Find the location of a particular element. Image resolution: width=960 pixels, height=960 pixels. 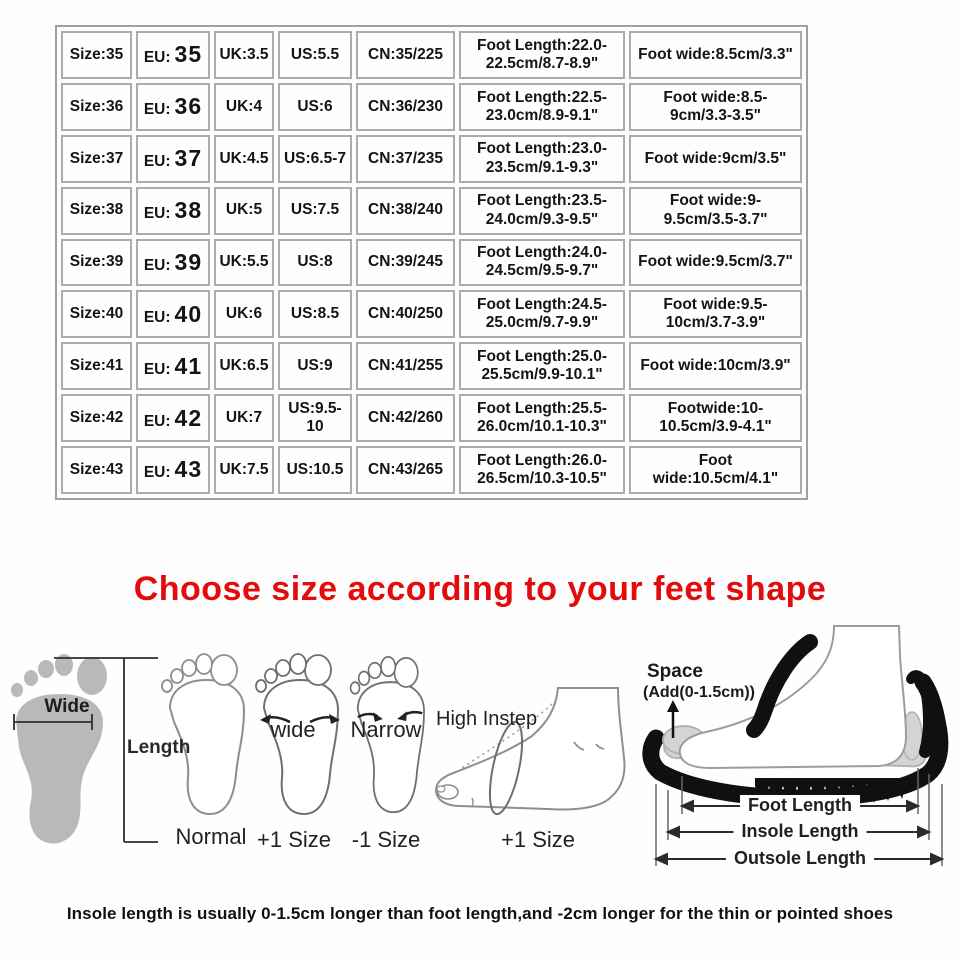

uk-cell: UK:5.5 is located at coordinates (244, 262).